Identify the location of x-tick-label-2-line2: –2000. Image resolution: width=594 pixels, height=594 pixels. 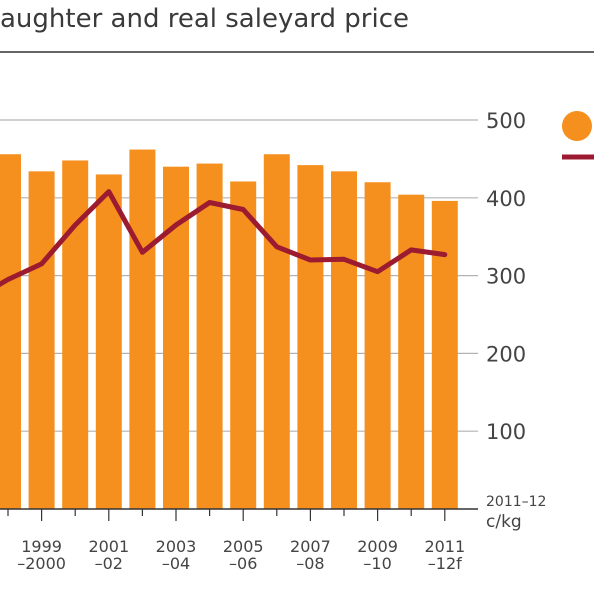
(41, 563).